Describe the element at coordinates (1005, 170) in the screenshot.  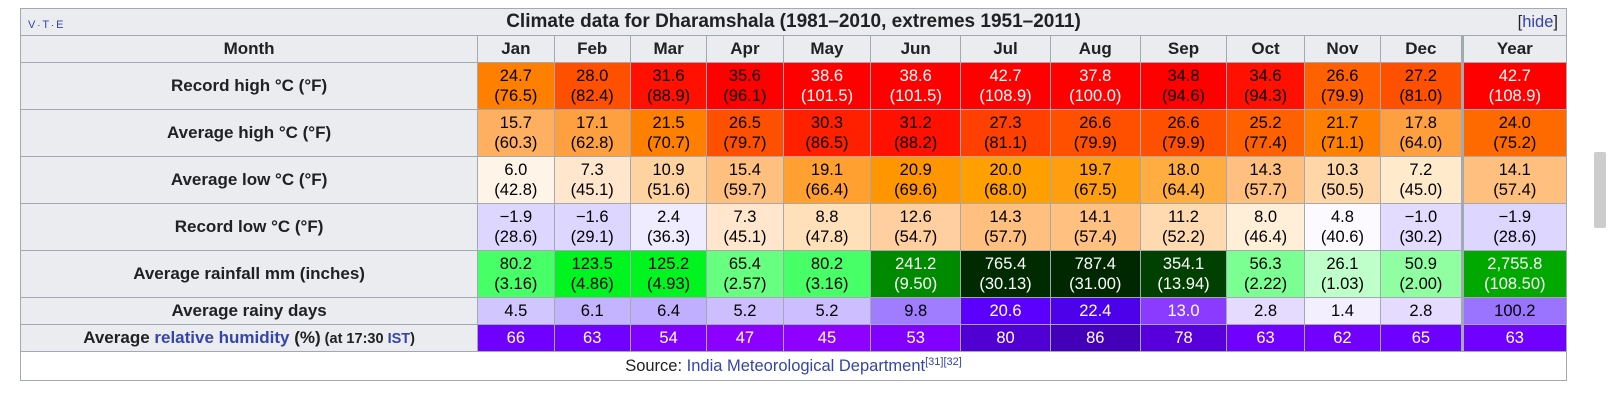
I see `cell-value: 20.0` at that location.